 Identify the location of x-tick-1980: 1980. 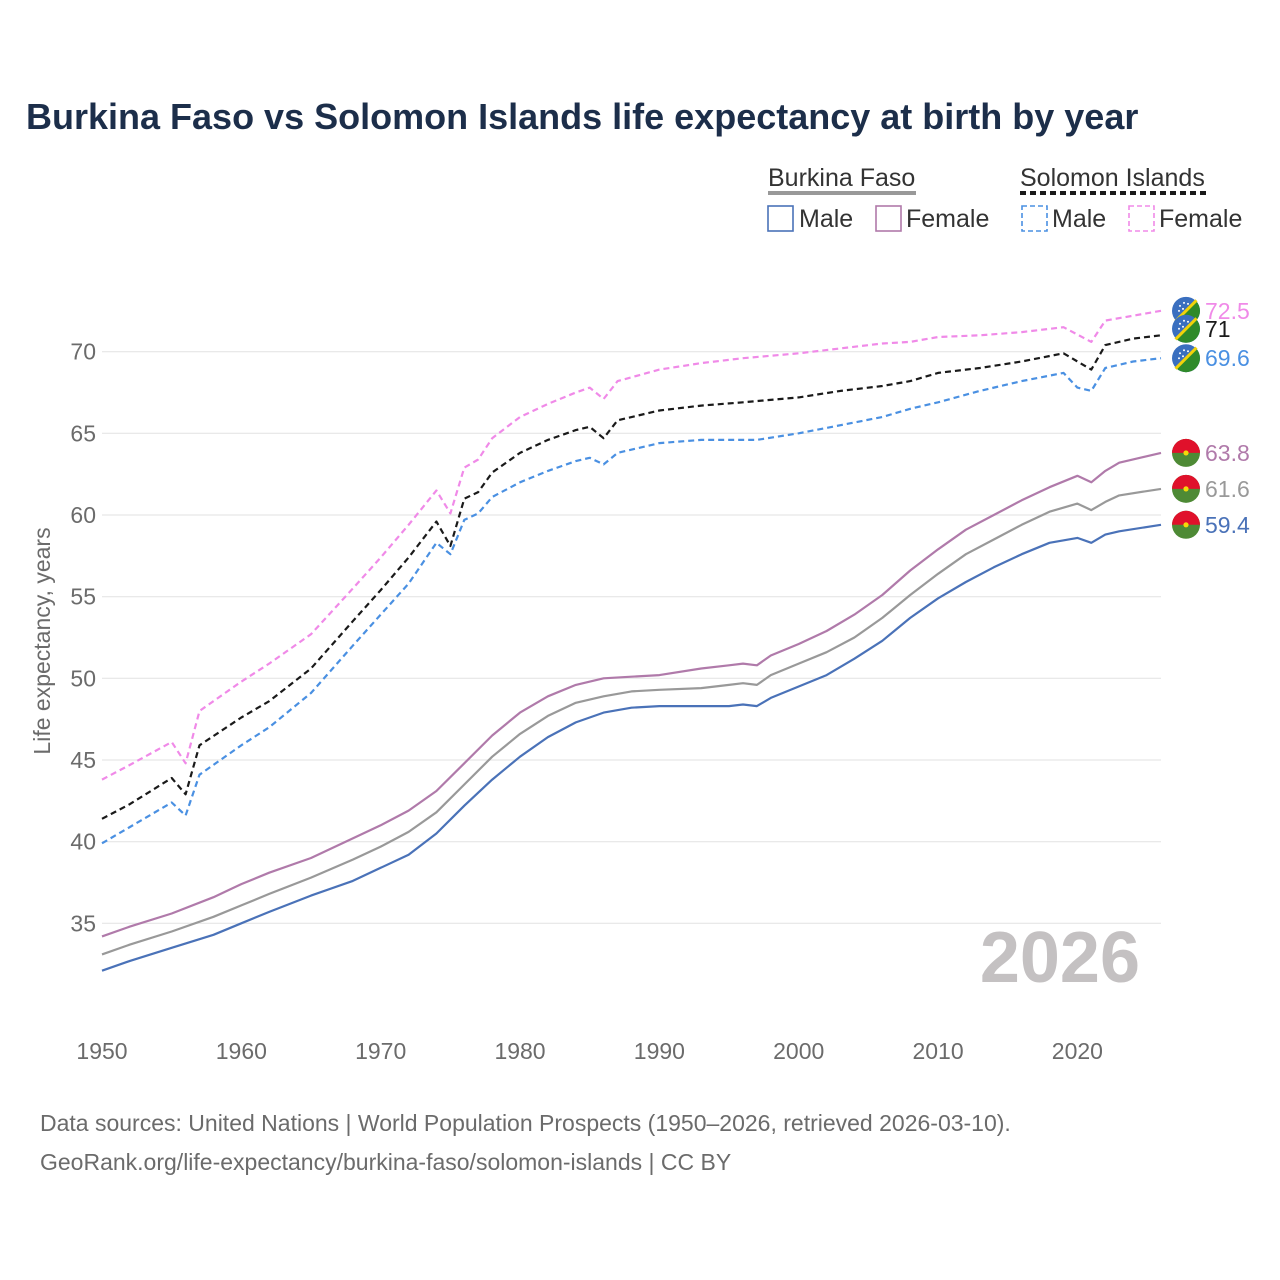
(519, 1051).